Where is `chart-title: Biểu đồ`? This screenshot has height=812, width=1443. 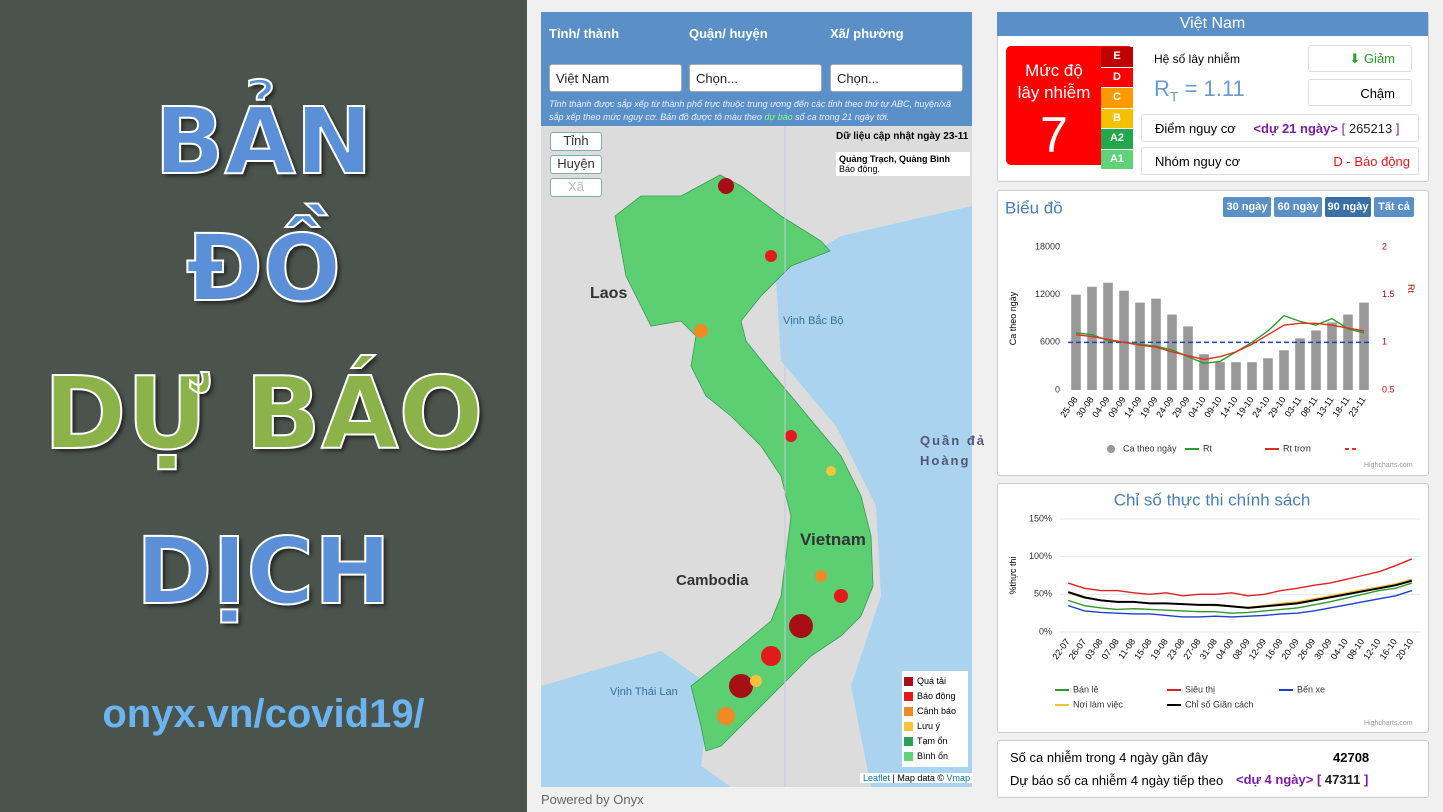
chart-title: Biểu đồ is located at coordinates (1034, 207).